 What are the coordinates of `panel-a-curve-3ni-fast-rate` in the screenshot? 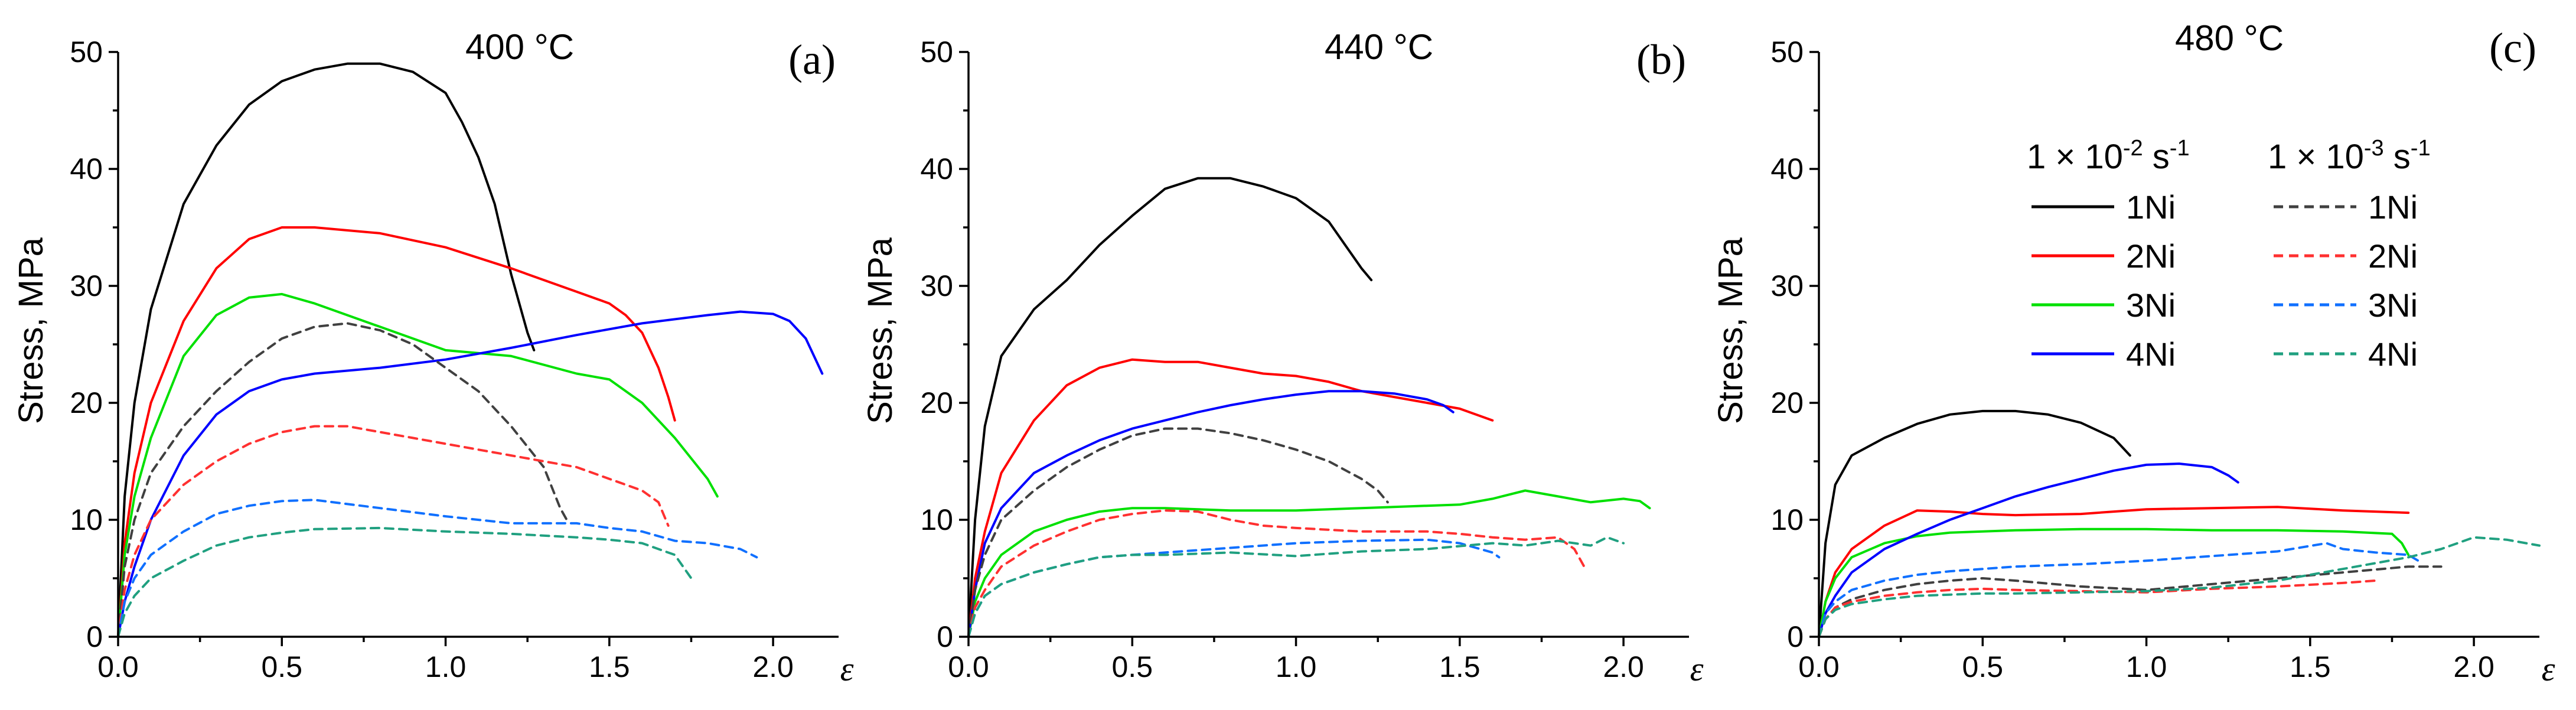 It's located at (418, 465).